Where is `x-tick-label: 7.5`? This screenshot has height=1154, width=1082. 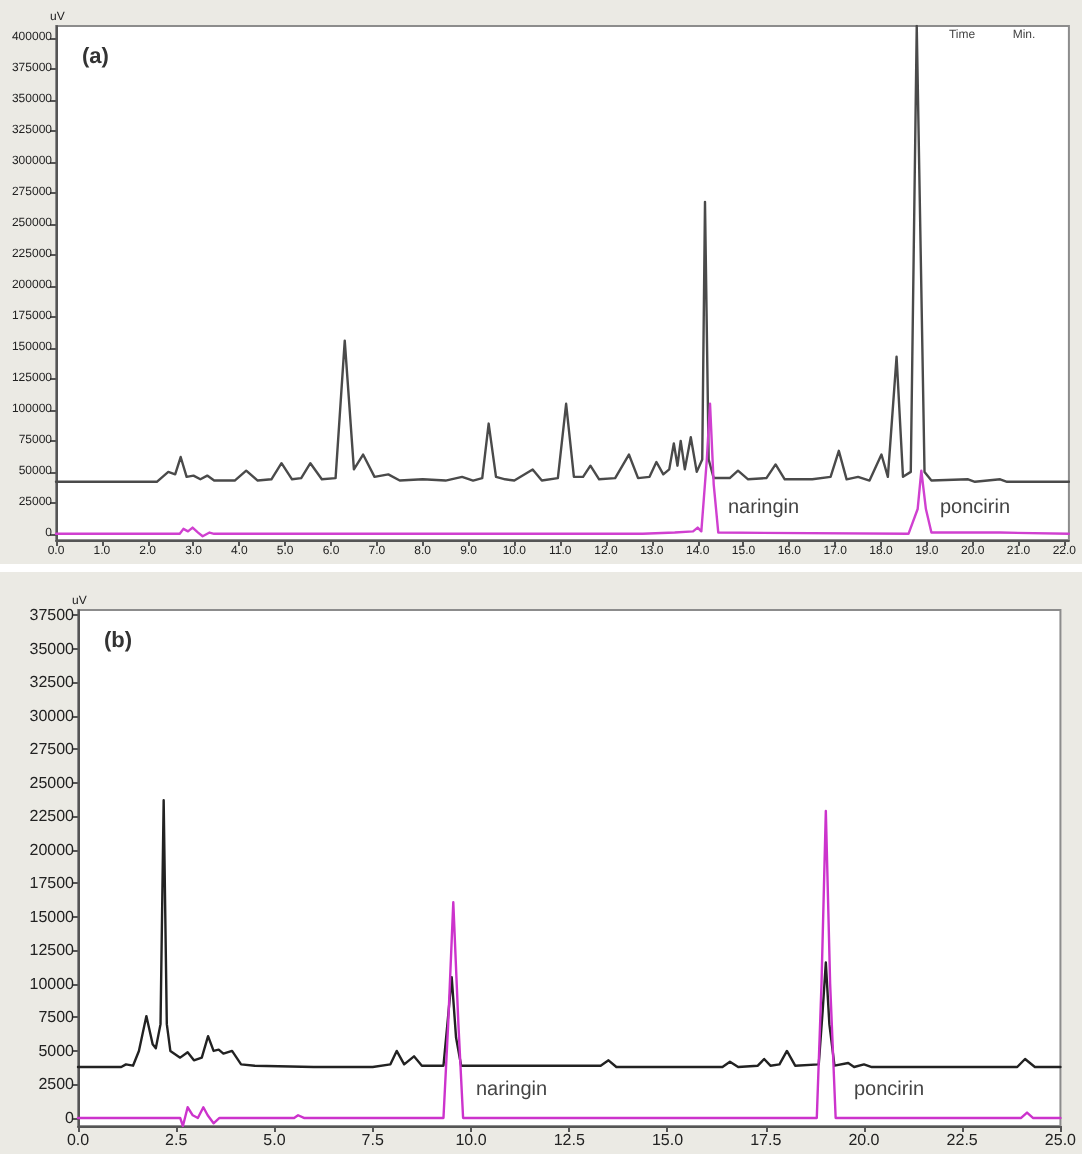
x-tick-label: 7.5 is located at coordinates (373, 1140).